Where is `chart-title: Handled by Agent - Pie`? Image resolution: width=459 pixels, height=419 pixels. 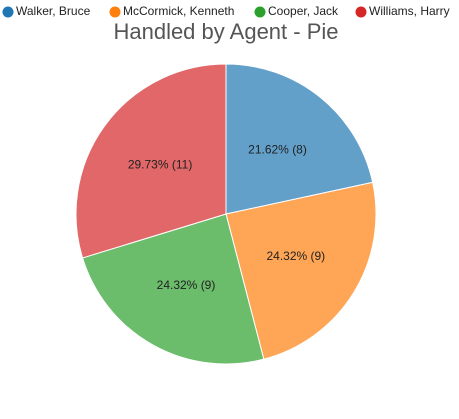
chart-title: Handled by Agent - Pie is located at coordinates (225, 31).